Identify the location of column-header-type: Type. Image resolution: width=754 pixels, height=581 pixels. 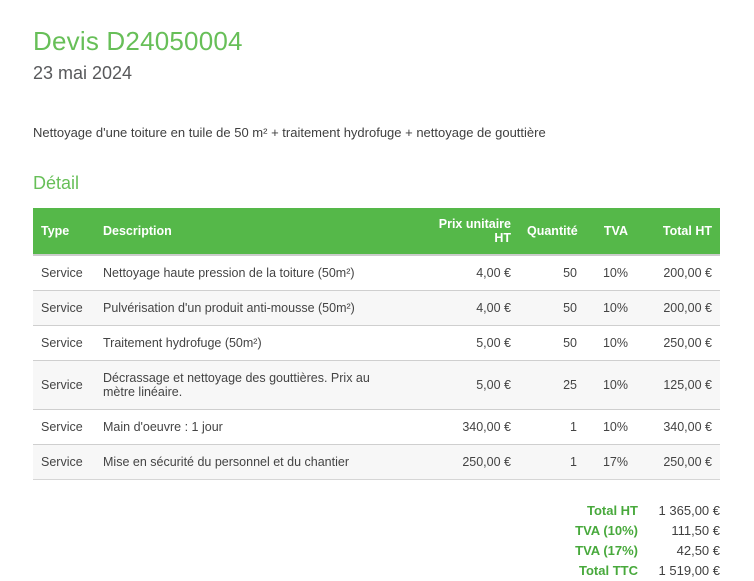
(64, 232).